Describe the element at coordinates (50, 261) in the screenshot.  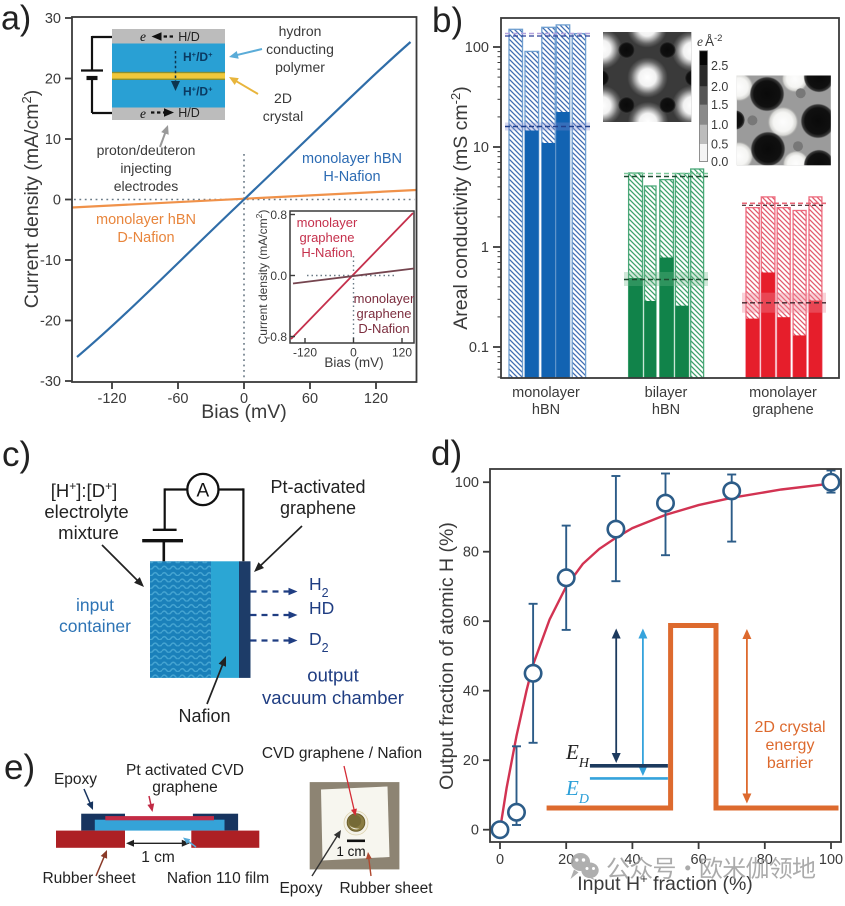
I see `svg-text: -10` at that location.